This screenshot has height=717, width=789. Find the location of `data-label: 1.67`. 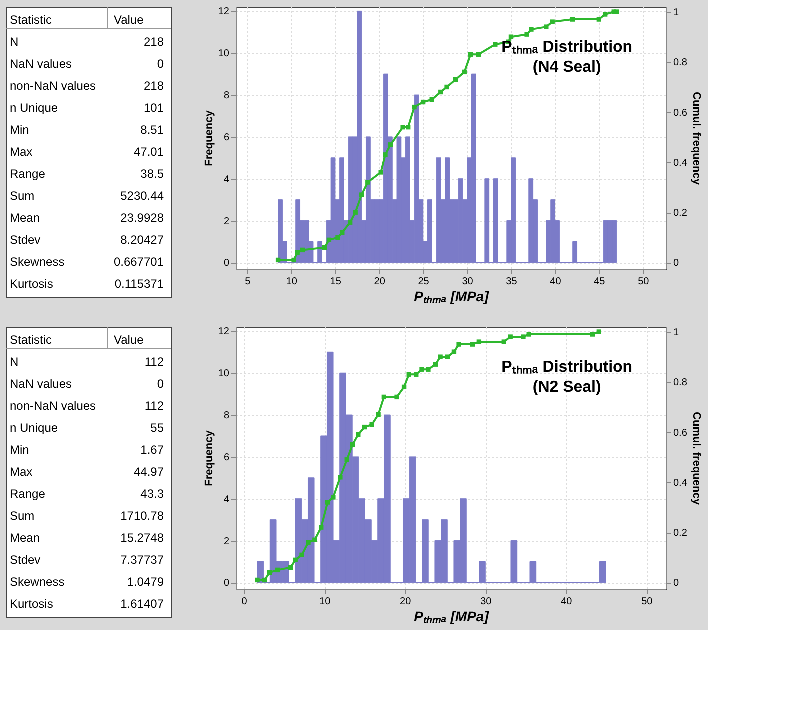

data-label: 1.67 is located at coordinates (152, 450).